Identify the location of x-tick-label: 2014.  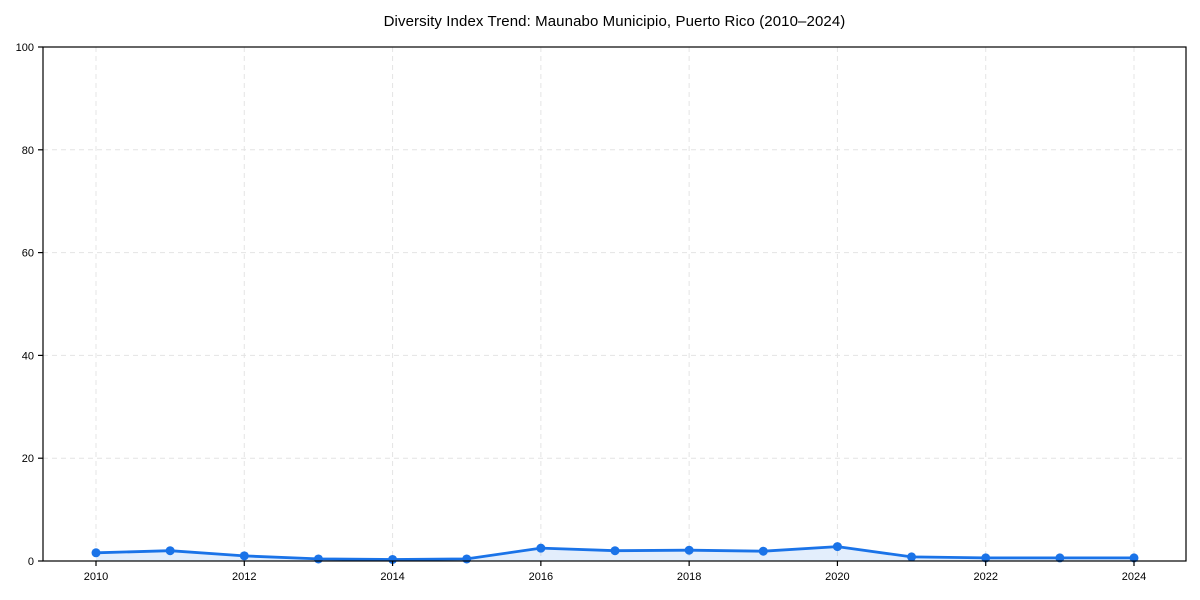
(392, 577).